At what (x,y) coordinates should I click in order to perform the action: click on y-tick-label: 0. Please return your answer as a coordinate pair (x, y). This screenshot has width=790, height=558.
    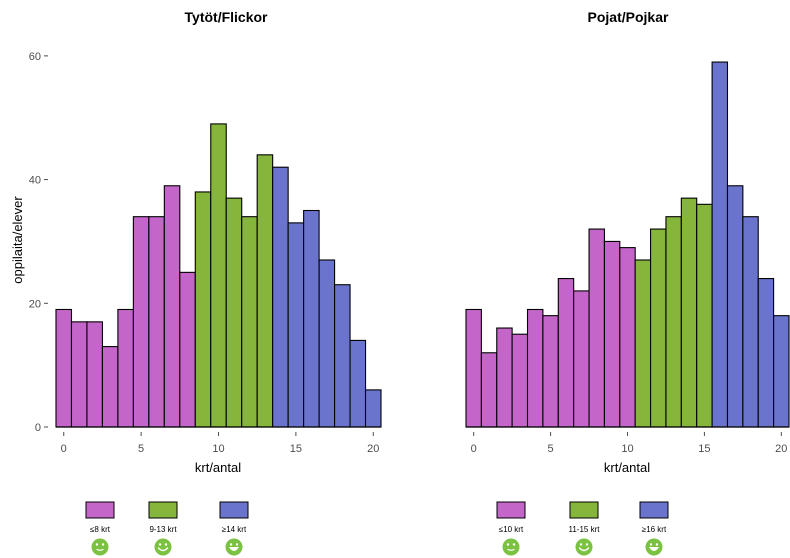
    Looking at the image, I should click on (38, 428).